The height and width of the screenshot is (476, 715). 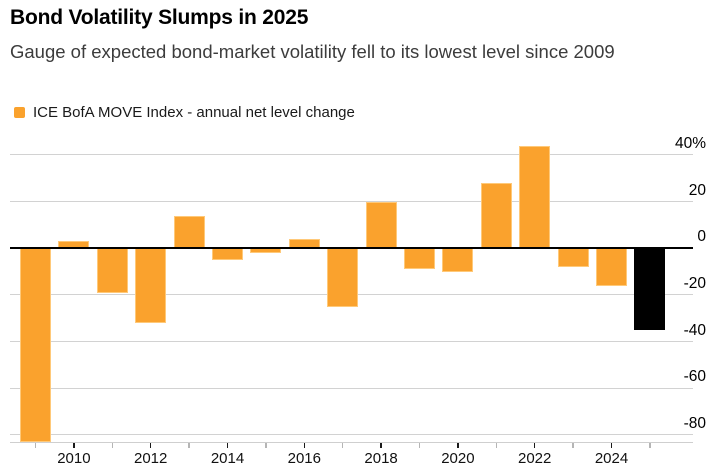 What do you see at coordinates (227, 458) in the screenshot?
I see `x-axis-label-2014: 2014` at bounding box center [227, 458].